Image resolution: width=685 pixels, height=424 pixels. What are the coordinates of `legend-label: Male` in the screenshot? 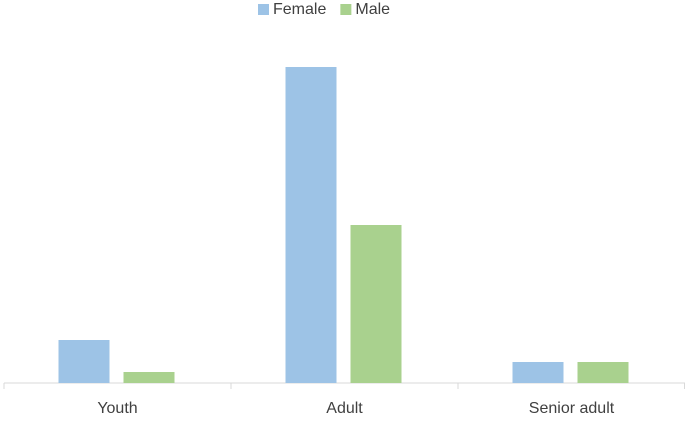 It's located at (372, 9).